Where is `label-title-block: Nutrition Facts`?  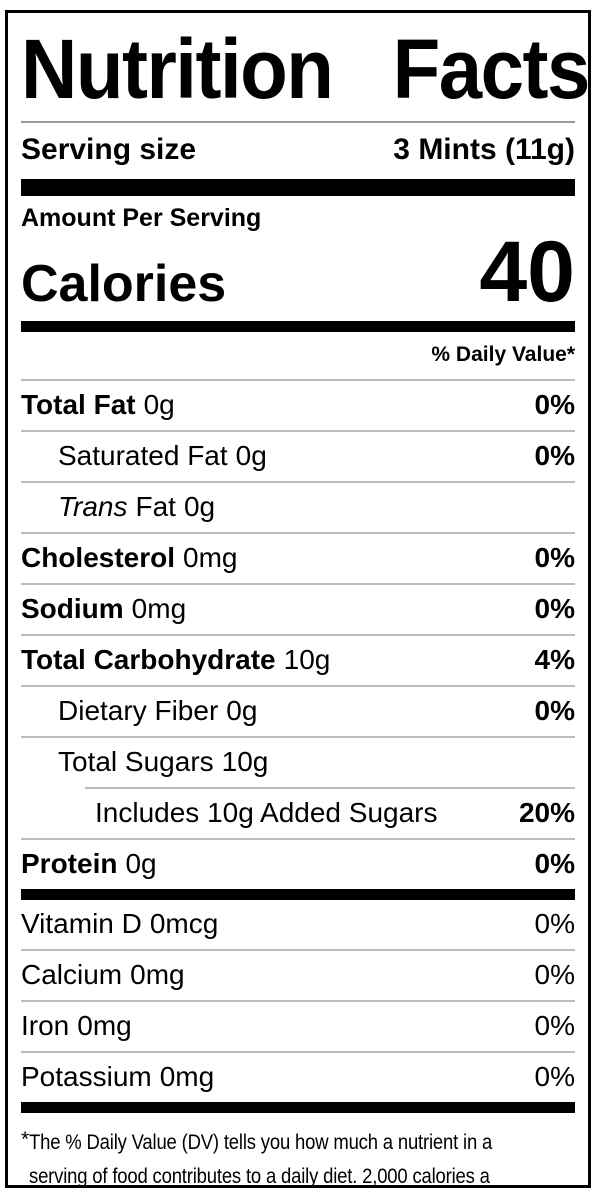
label-title-block: Nutrition Facts is located at coordinates (305, 68).